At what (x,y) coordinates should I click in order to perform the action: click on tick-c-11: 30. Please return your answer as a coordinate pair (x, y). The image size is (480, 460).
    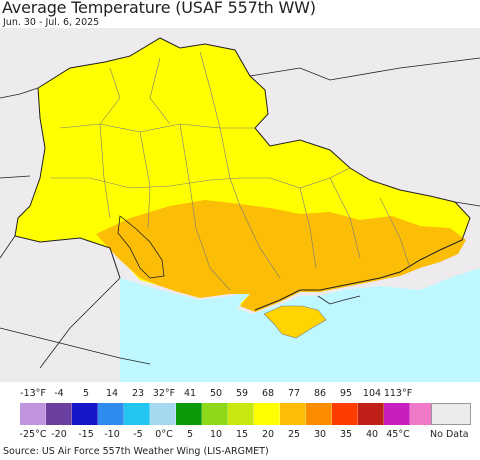
    Looking at the image, I should click on (320, 434).